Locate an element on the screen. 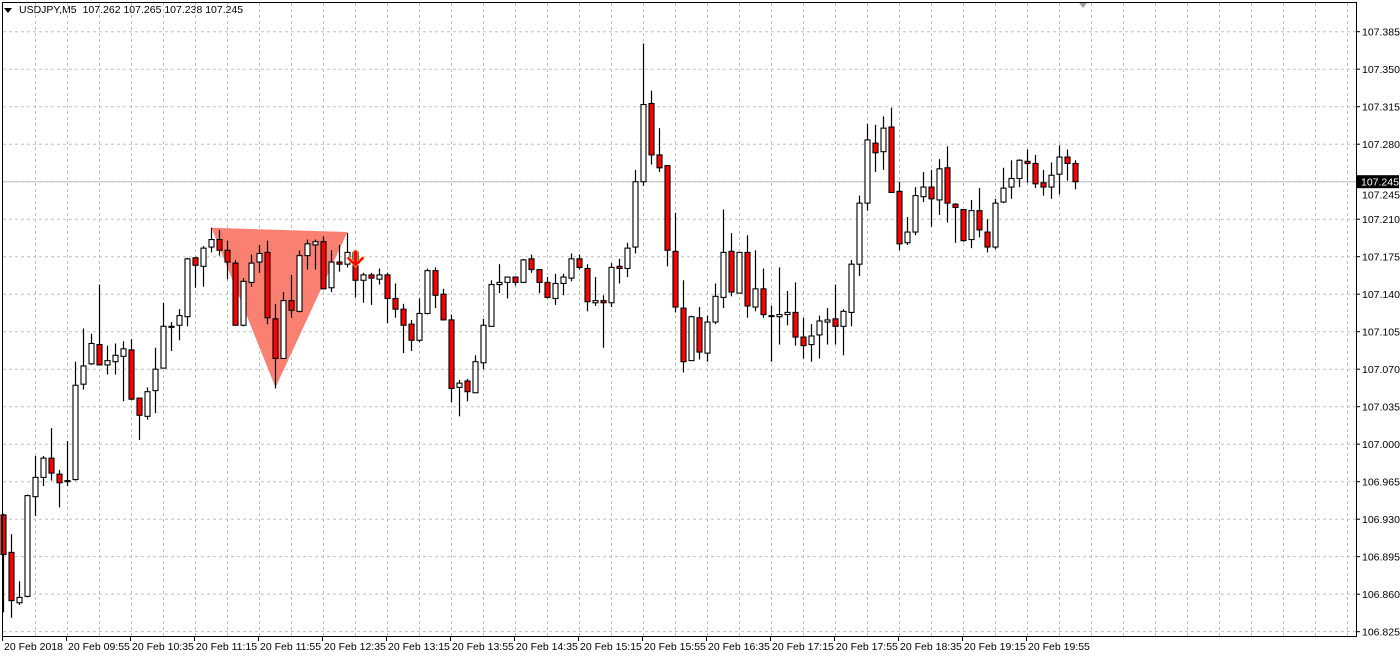 The image size is (1400, 657). current-price-text: 107.245 is located at coordinates (1380, 183).